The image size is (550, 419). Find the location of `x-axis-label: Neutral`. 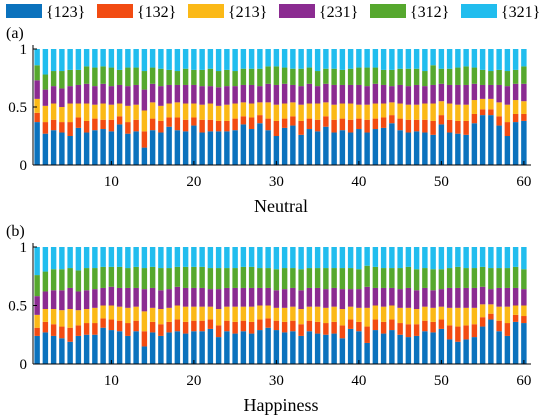

x-axis-label: Neutral is located at coordinates (281, 206).